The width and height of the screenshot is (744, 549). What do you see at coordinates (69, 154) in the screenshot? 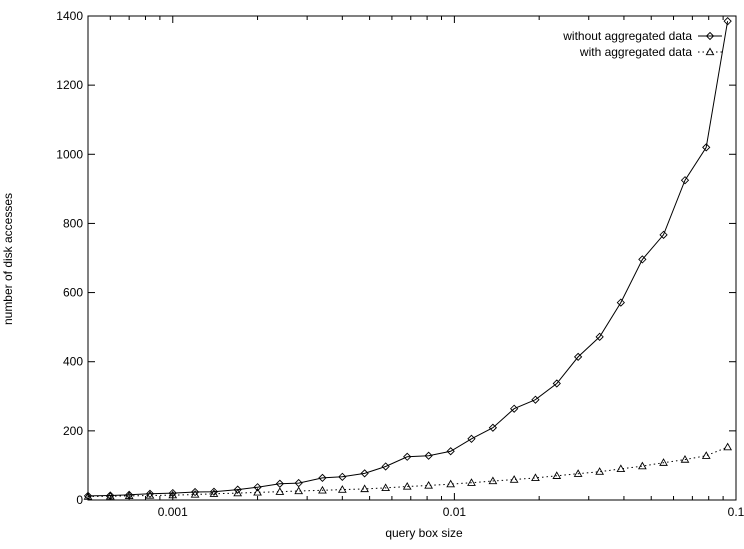
I see `y-tick-label: 1000` at bounding box center [69, 154].